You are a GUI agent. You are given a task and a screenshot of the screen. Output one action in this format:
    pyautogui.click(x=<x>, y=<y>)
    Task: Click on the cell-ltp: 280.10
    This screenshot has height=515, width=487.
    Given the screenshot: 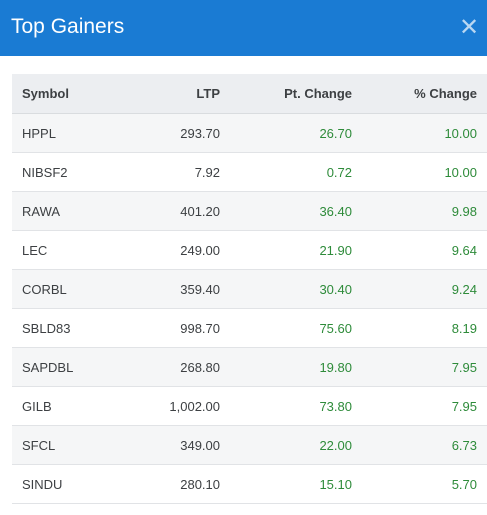 What is the action you would take?
    pyautogui.click(x=172, y=484)
    